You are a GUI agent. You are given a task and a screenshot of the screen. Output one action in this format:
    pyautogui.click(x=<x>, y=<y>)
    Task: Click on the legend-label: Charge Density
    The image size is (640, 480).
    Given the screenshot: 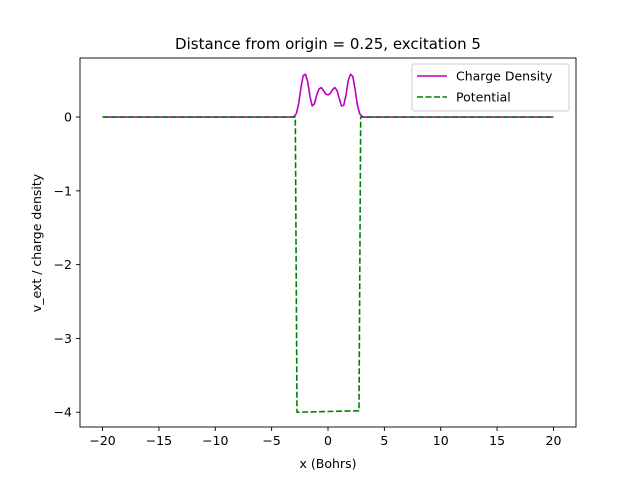 What is the action you would take?
    pyautogui.click(x=504, y=76)
    